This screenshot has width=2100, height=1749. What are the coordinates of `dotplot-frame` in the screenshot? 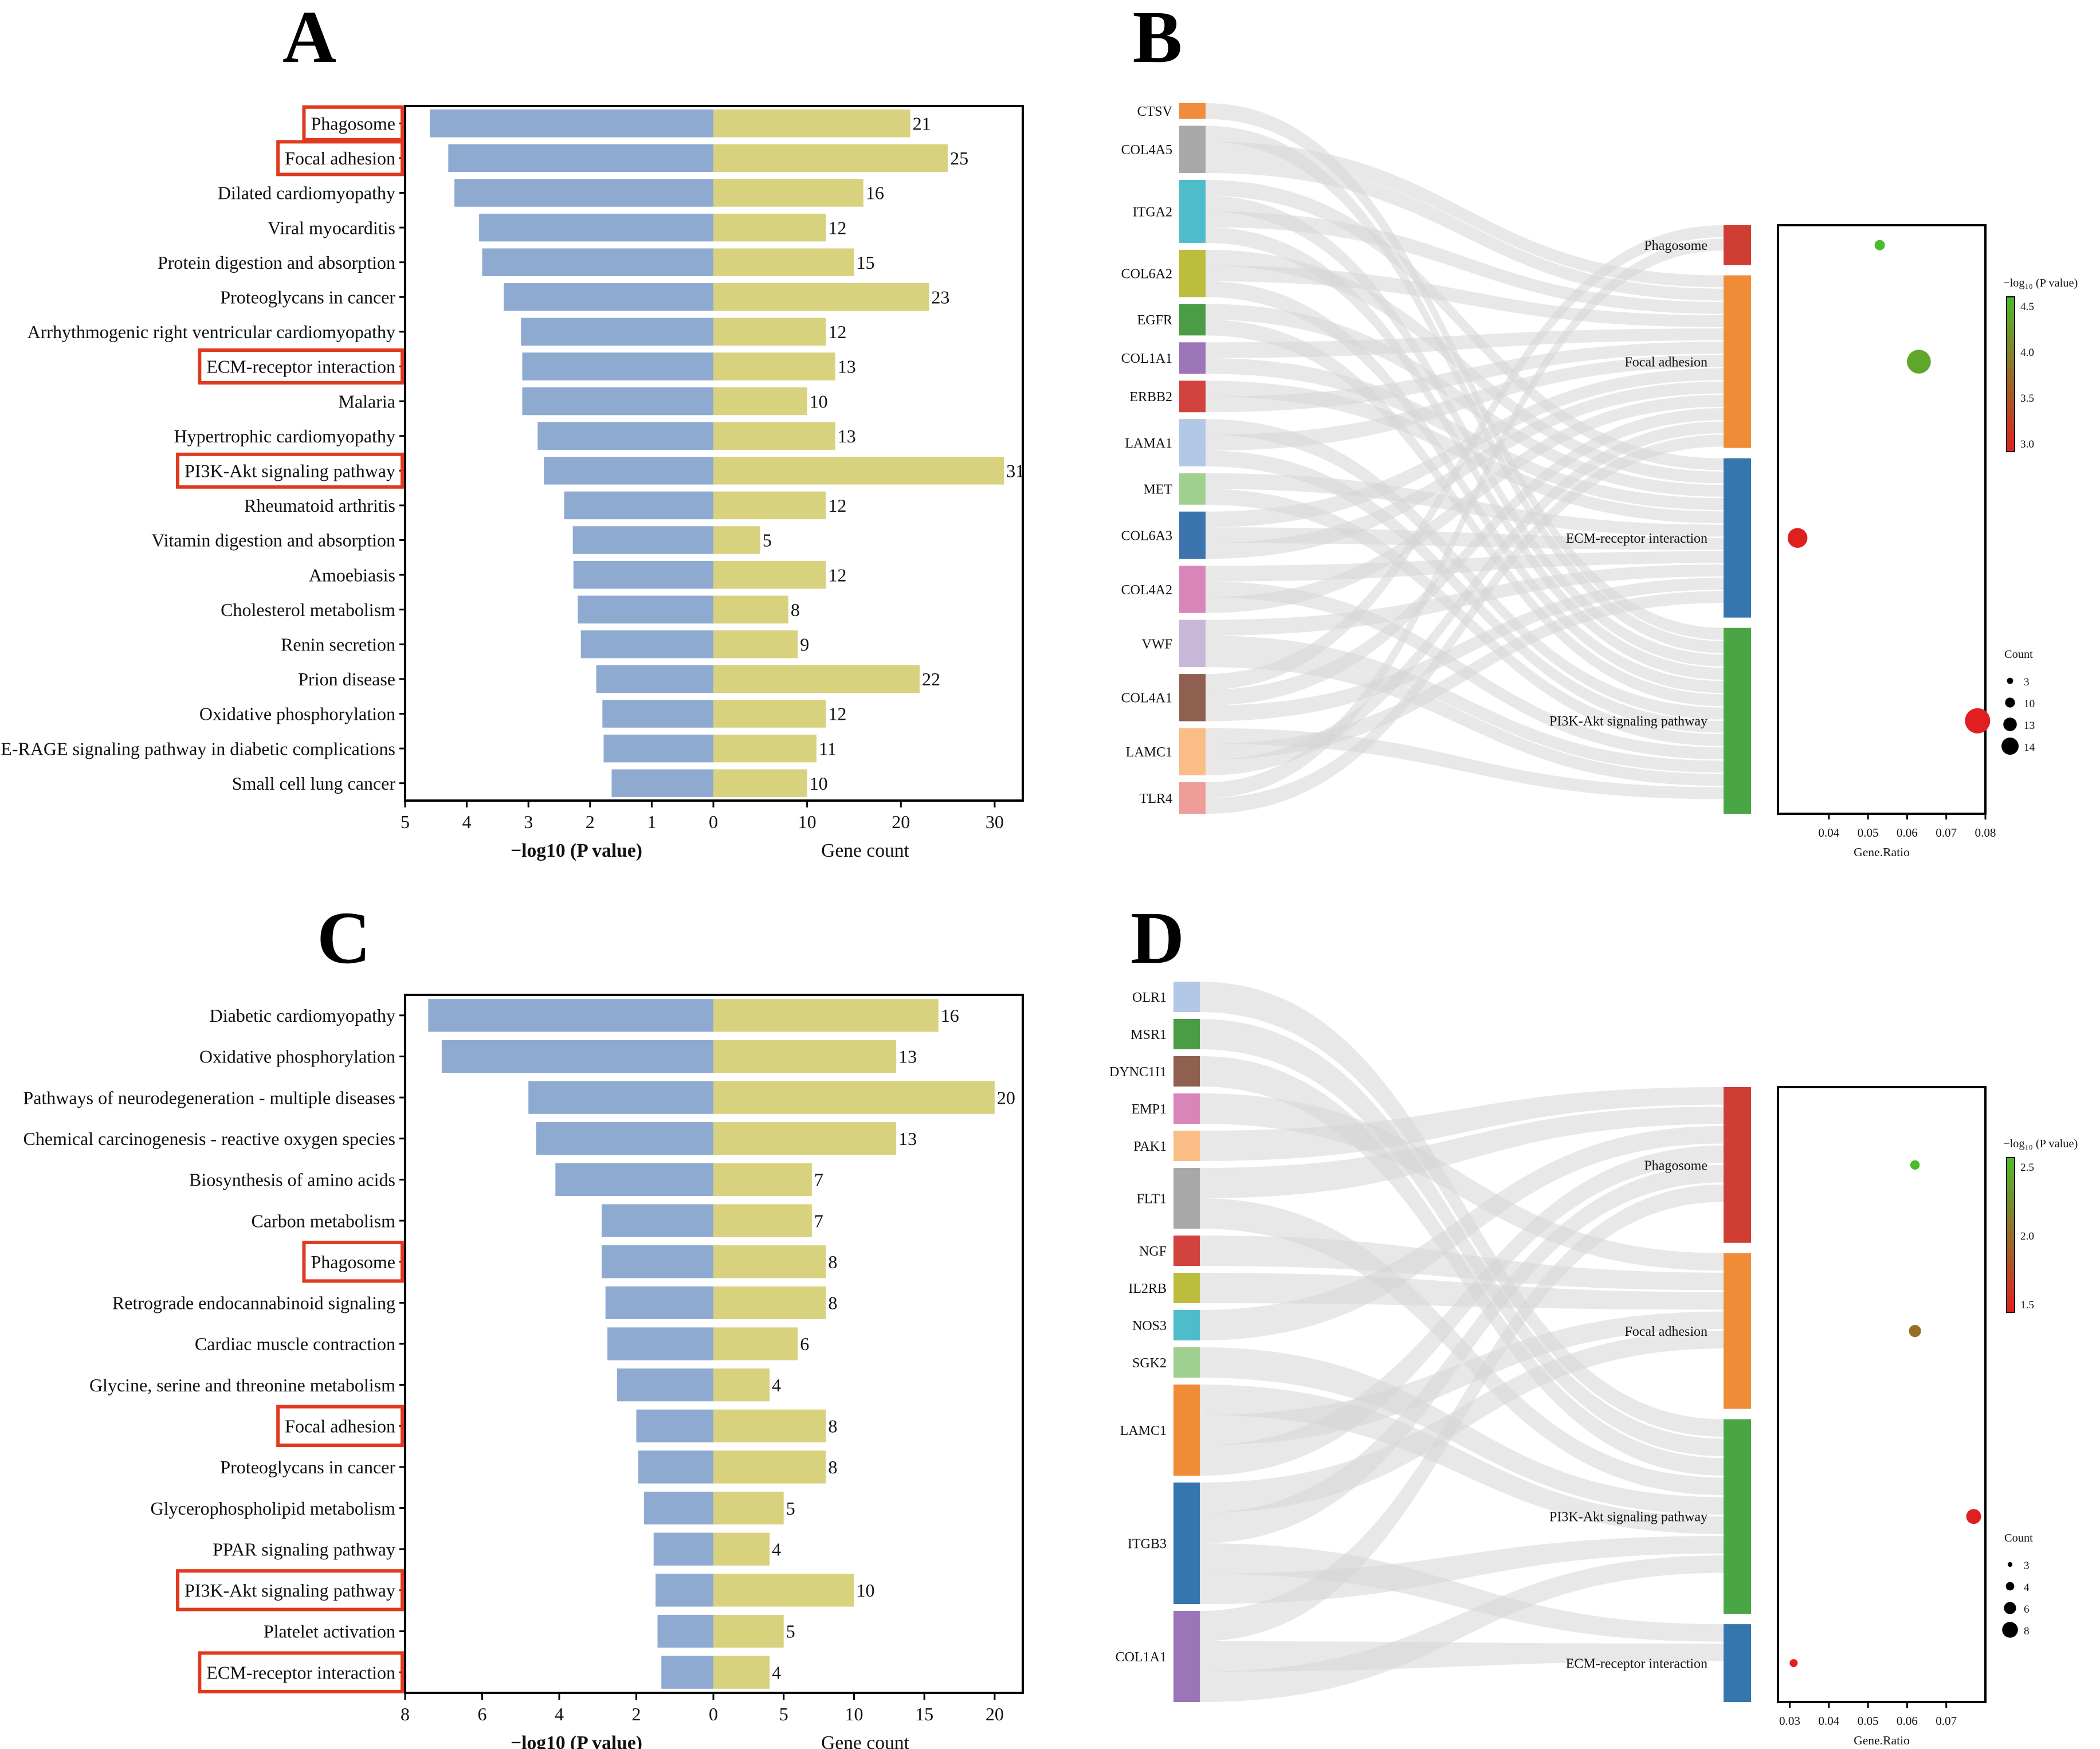 It's located at (1882, 1394).